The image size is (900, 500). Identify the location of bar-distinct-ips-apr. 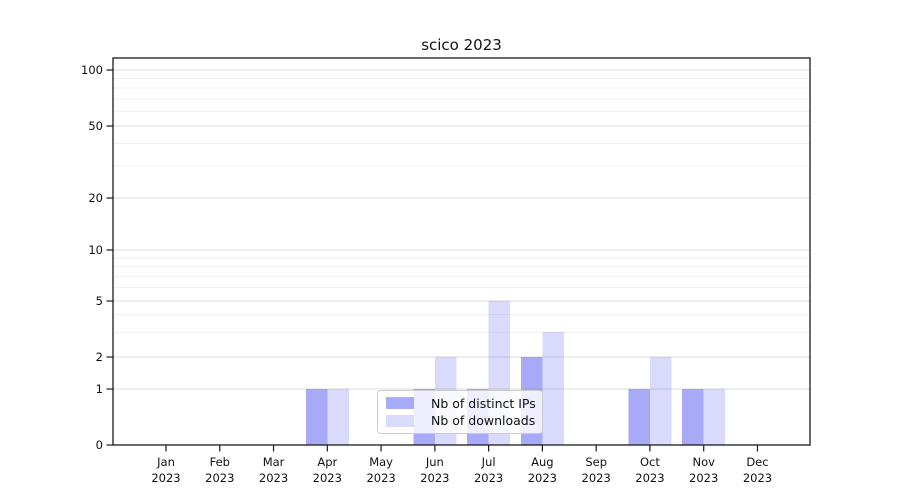
(316, 417).